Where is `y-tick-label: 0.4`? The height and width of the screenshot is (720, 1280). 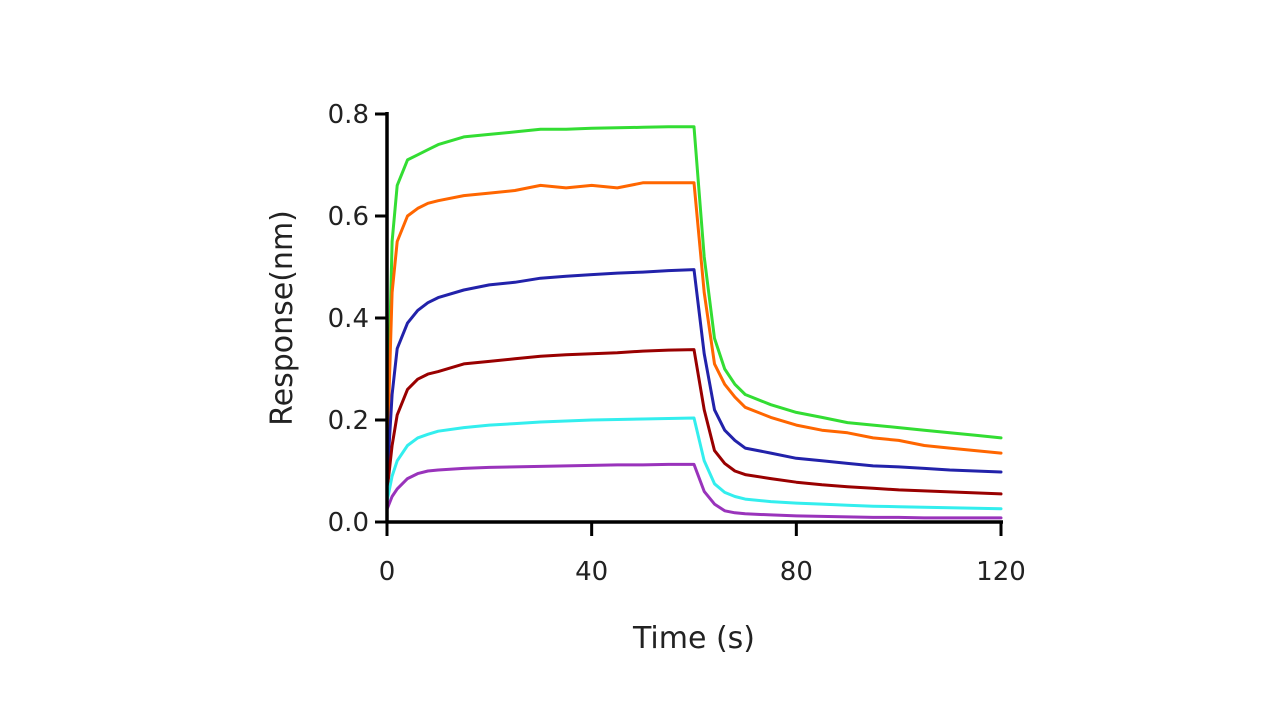 y-tick-label: 0.4 is located at coordinates (348, 319).